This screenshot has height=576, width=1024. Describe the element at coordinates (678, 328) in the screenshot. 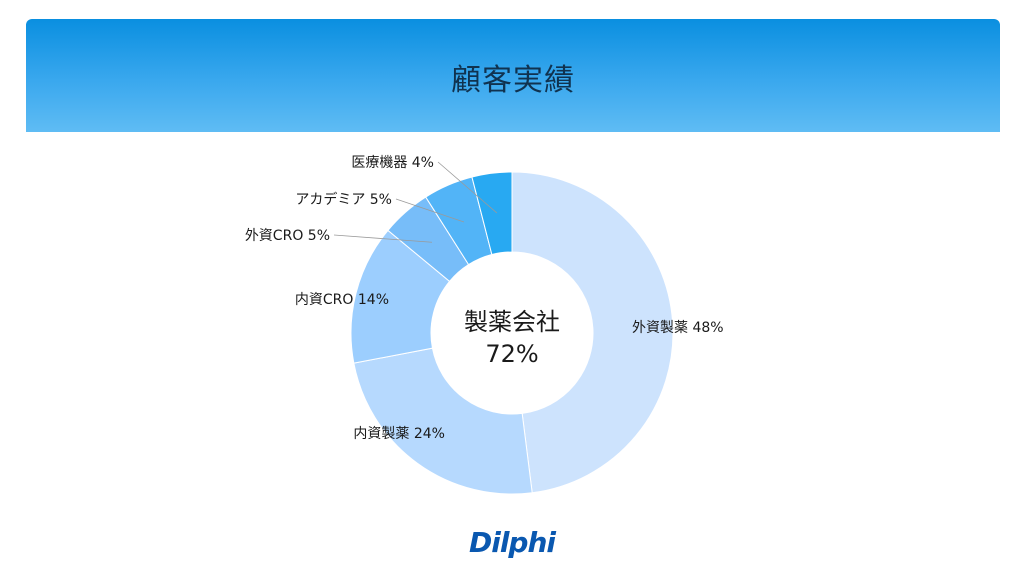

I see `slice-label: 外資製薬 48%` at that location.